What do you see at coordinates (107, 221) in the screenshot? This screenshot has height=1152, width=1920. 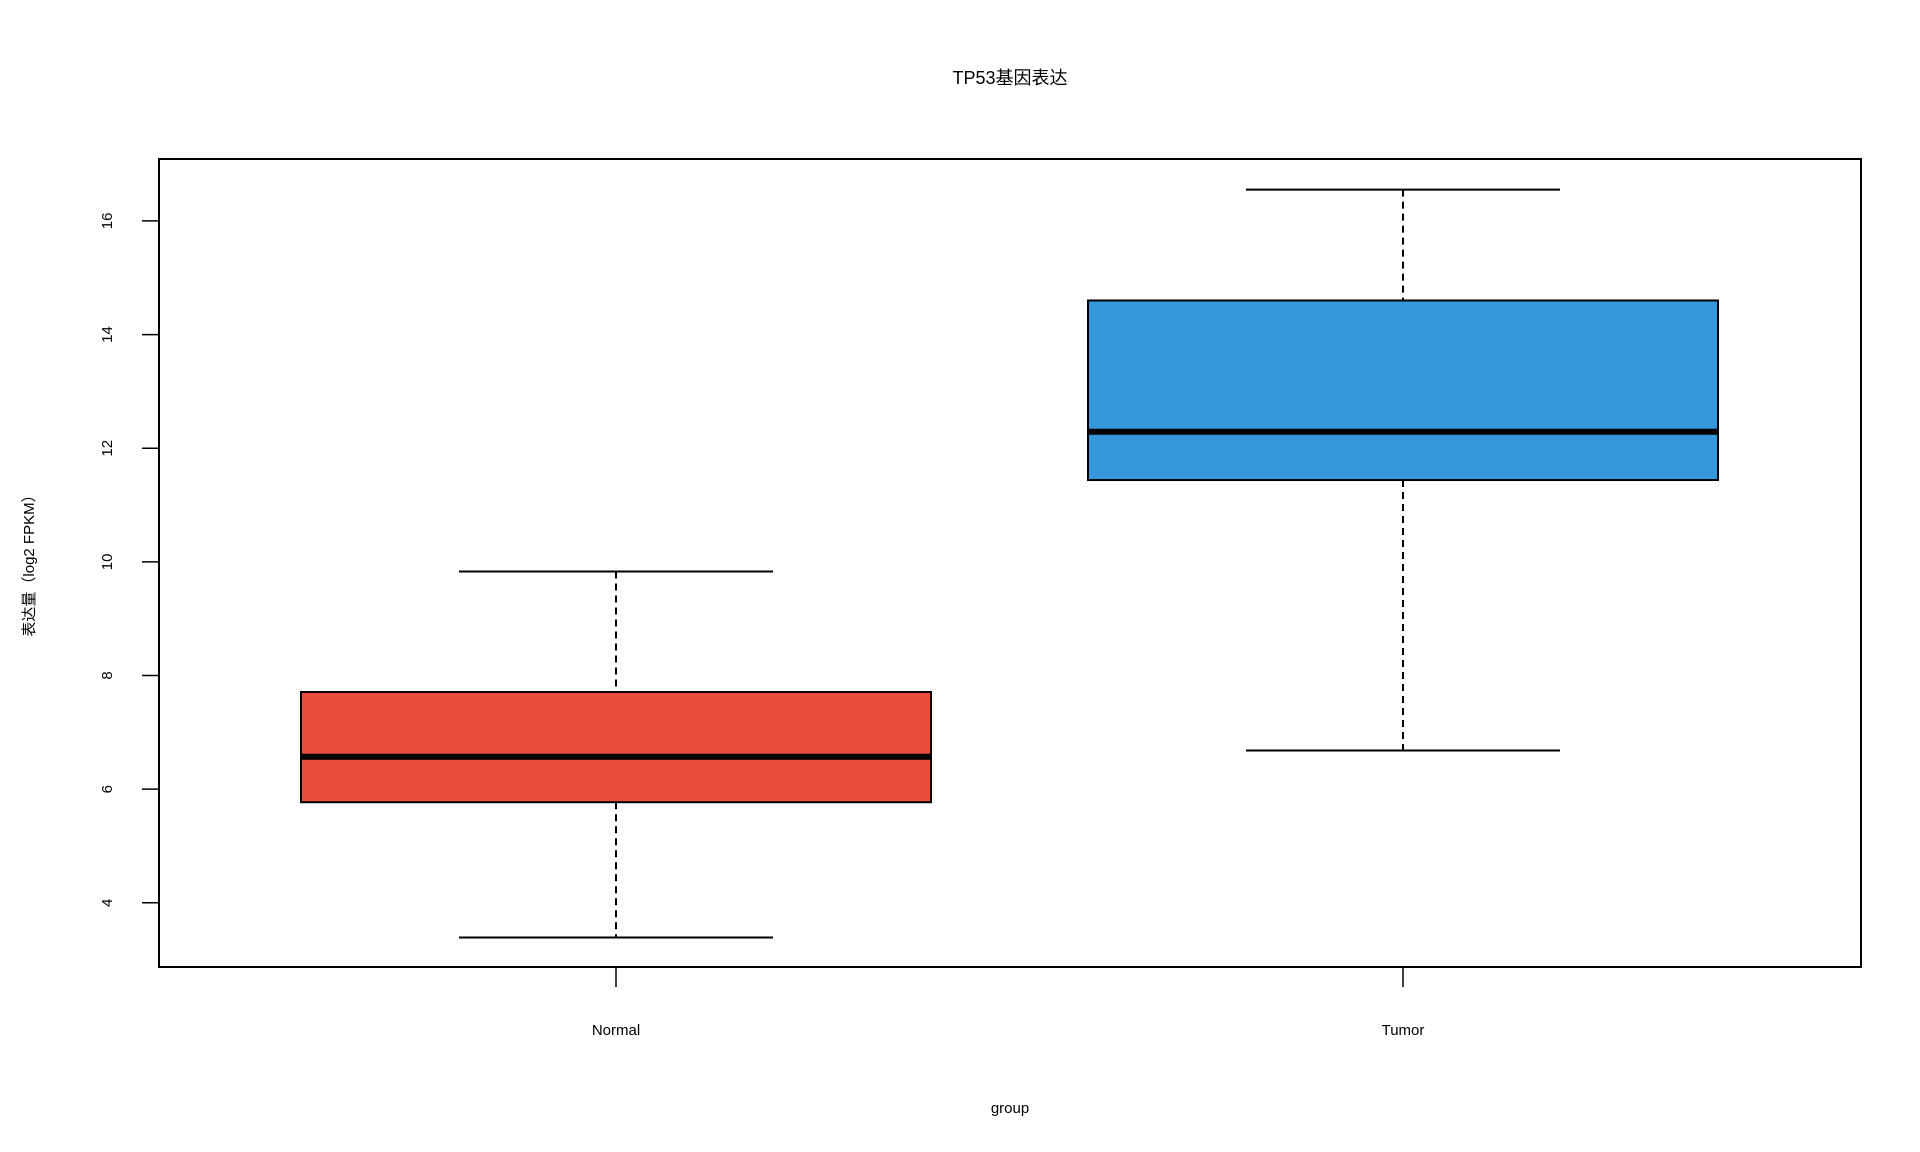 I see `y-tick-label: 16` at bounding box center [107, 221].